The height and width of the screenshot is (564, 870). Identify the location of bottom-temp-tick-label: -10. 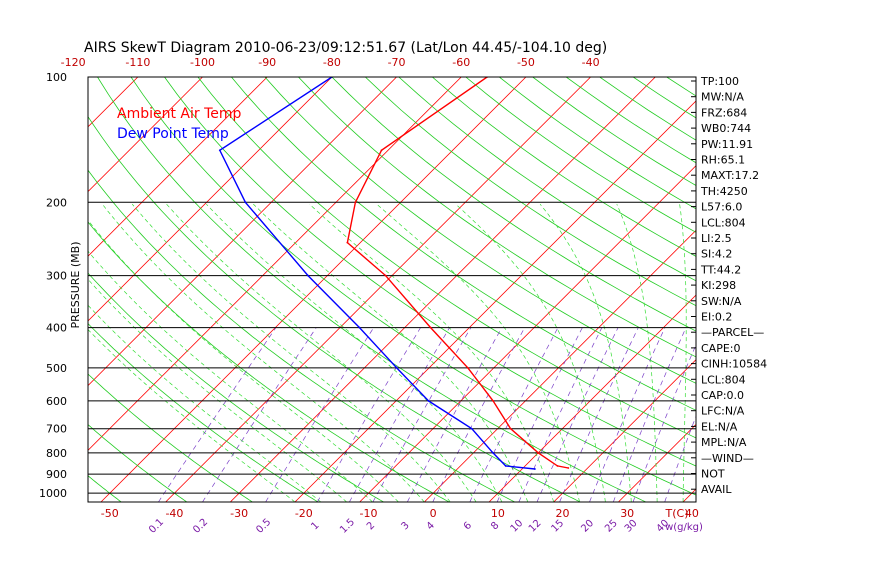
(368, 513).